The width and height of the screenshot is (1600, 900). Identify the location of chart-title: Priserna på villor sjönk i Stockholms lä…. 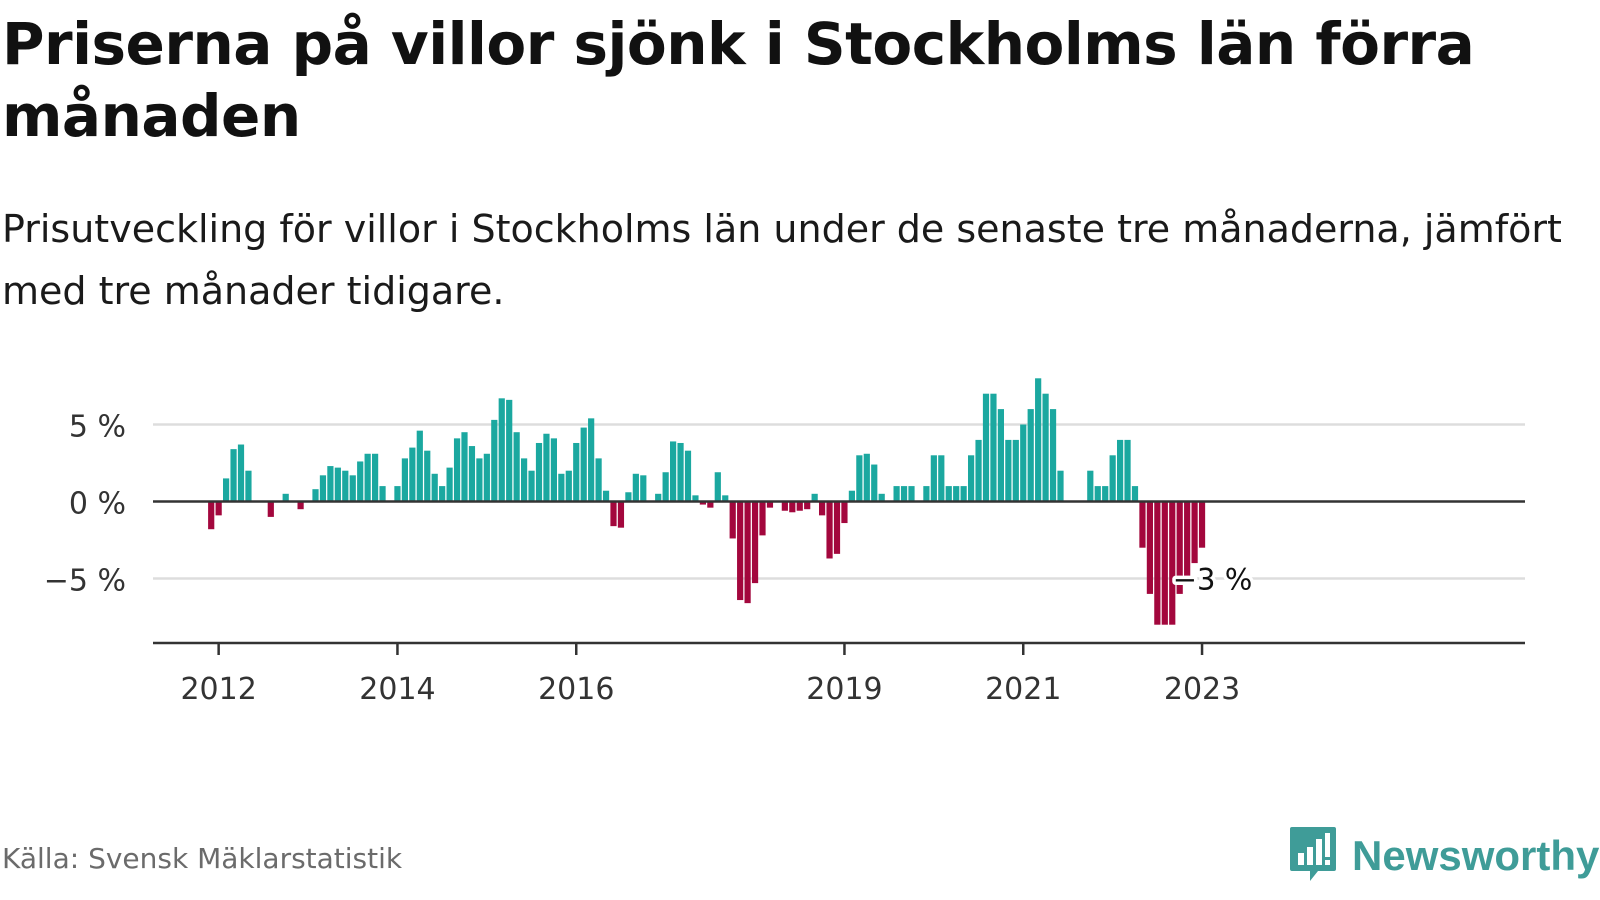
(738, 80).